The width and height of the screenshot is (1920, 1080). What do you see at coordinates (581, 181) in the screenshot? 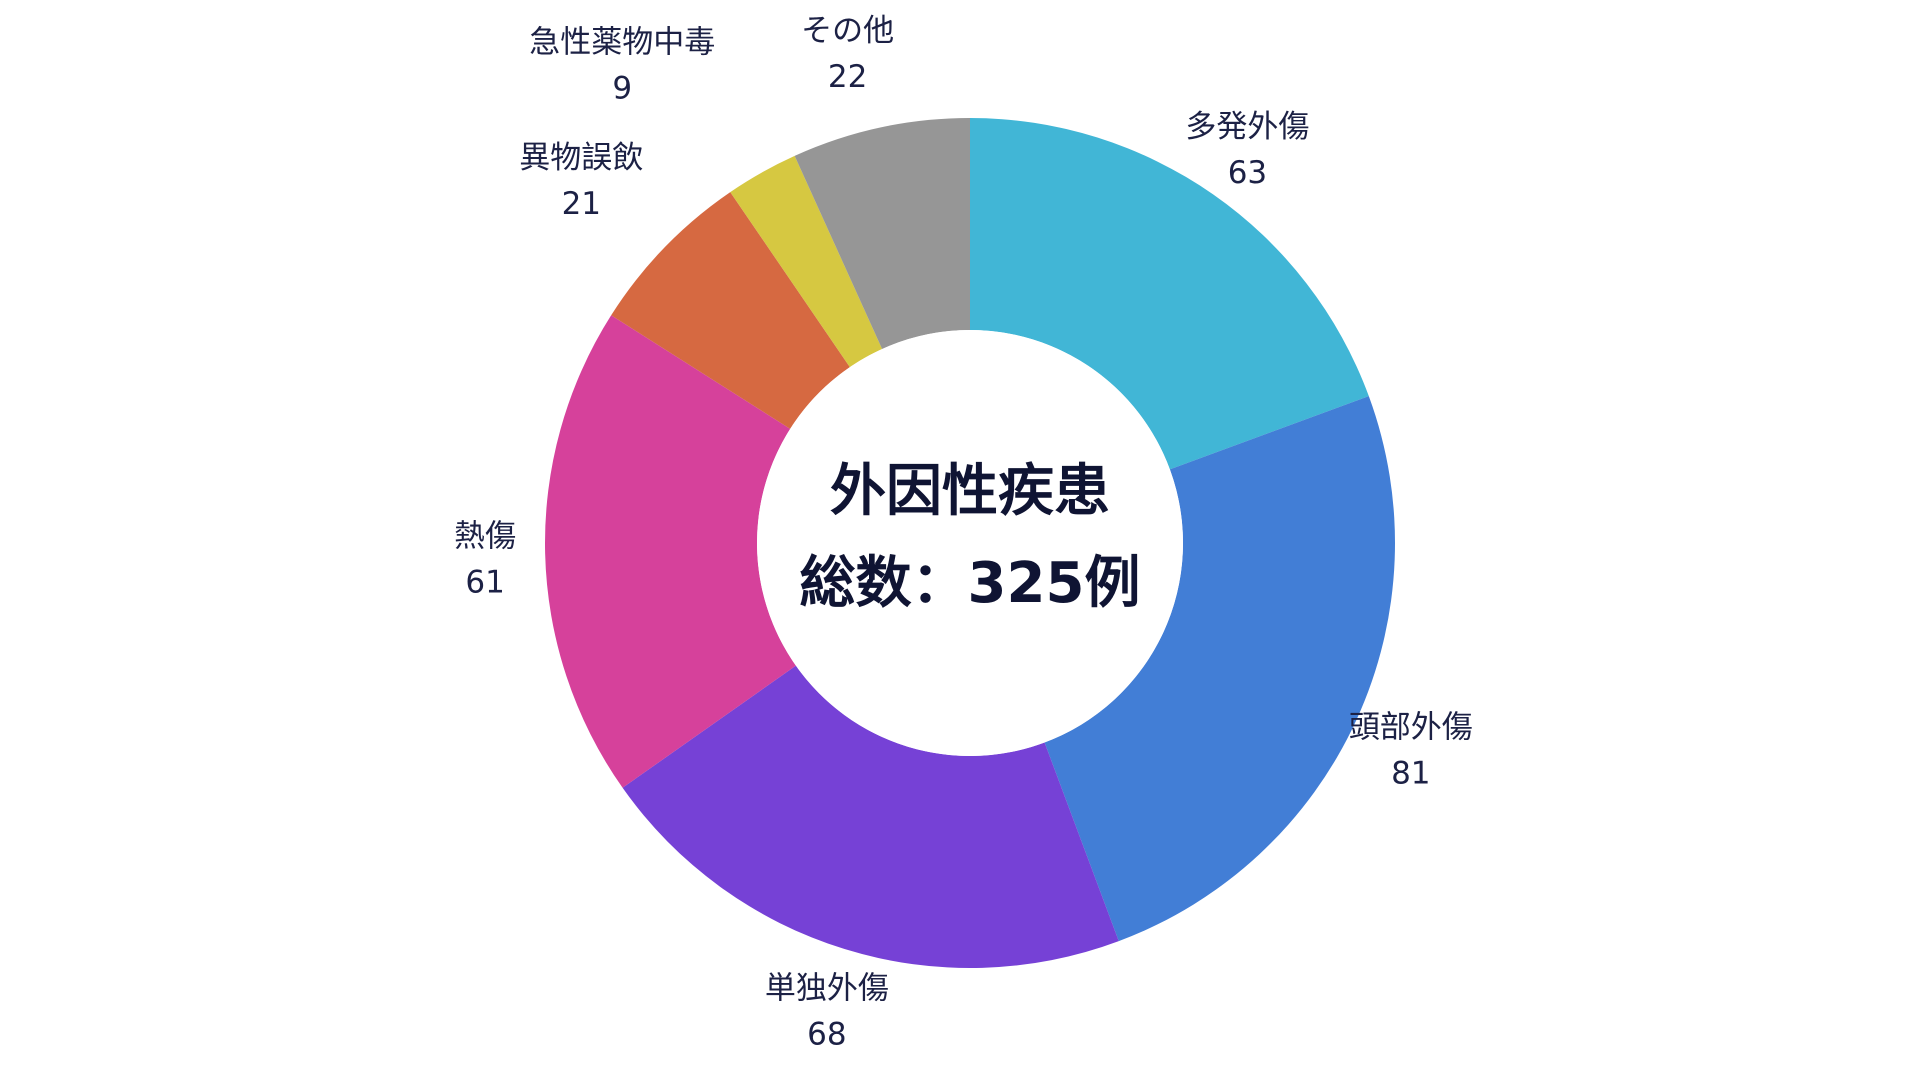
I see `slice-label-5: 異物誤飲 21` at bounding box center [581, 181].